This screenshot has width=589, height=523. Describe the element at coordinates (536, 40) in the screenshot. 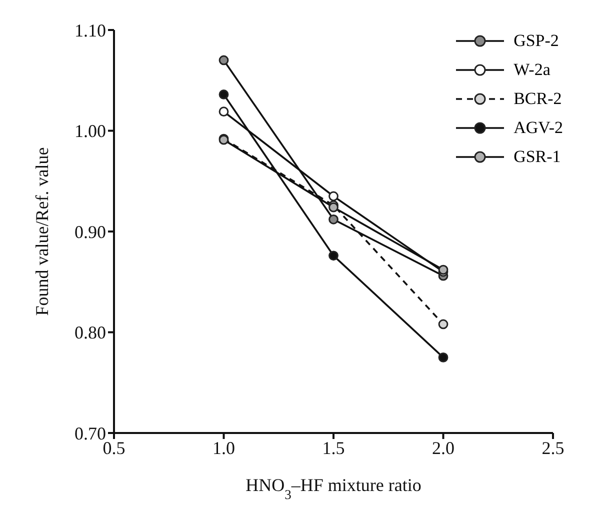

I see `legend-label: GSP-2` at that location.